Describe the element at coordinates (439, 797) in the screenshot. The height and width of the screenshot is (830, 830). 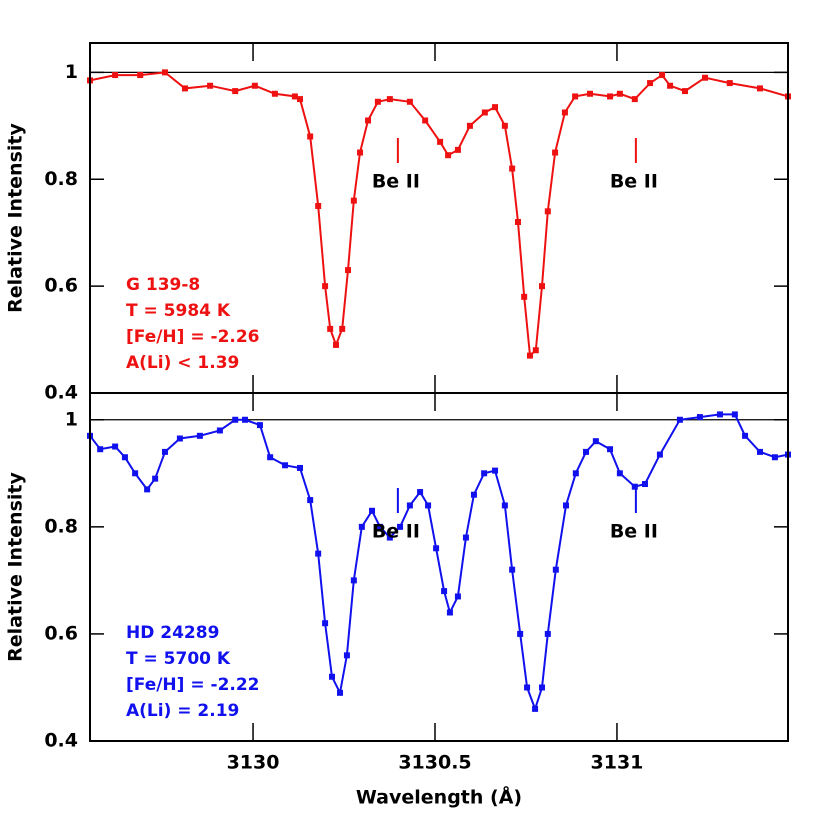
I see `x-axis-label: Wavelength (Å)` at that location.